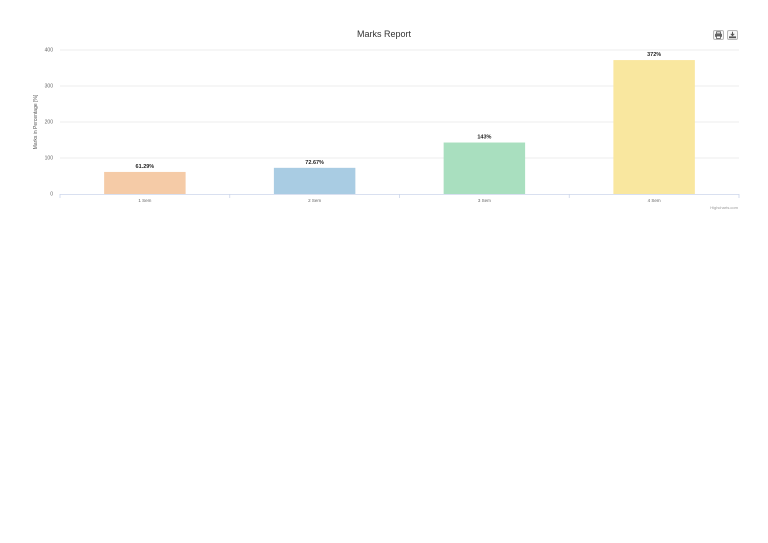 The height and width of the screenshot is (543, 768). Describe the element at coordinates (484, 200) in the screenshot. I see `x-tick-label: 3 Sem` at that location.